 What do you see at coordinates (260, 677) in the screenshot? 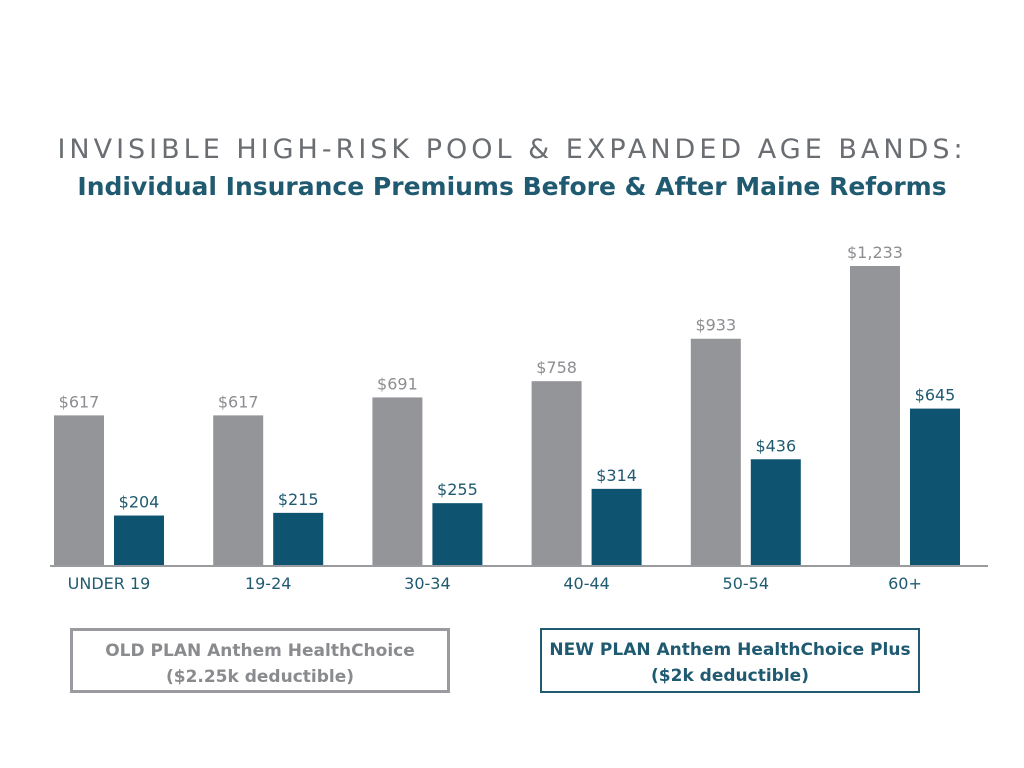
I see `legend-old-plan-deductible: ($2.25k deductible)` at bounding box center [260, 677].